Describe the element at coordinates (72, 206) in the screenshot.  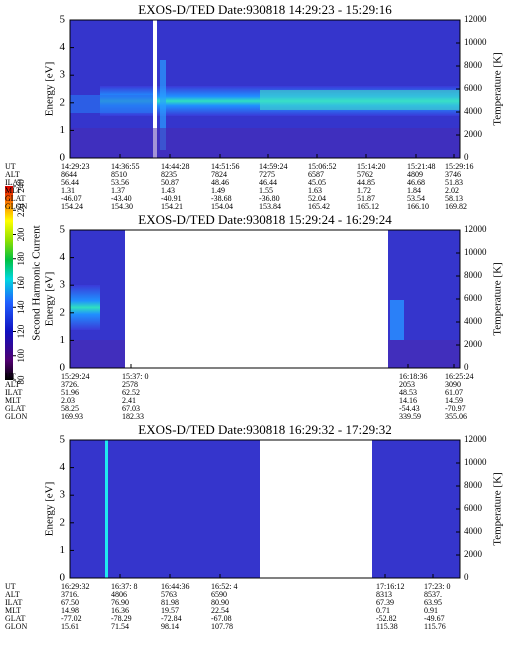
I see `table-cell: 154.24` at that location.